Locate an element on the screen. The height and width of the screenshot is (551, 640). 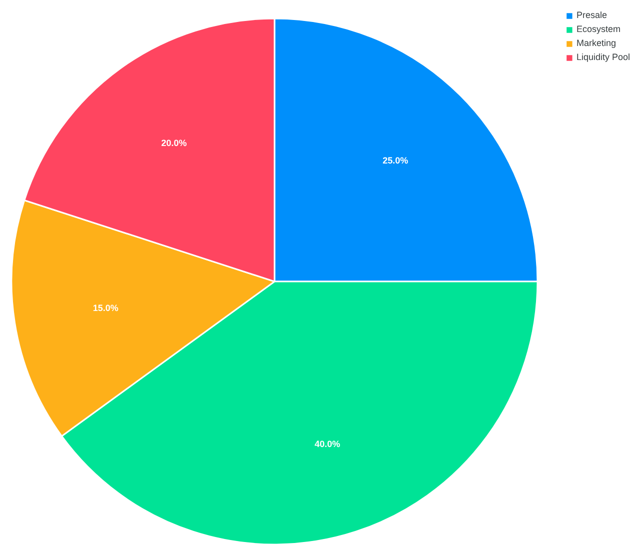
legend-label: Presale is located at coordinates (591, 15).